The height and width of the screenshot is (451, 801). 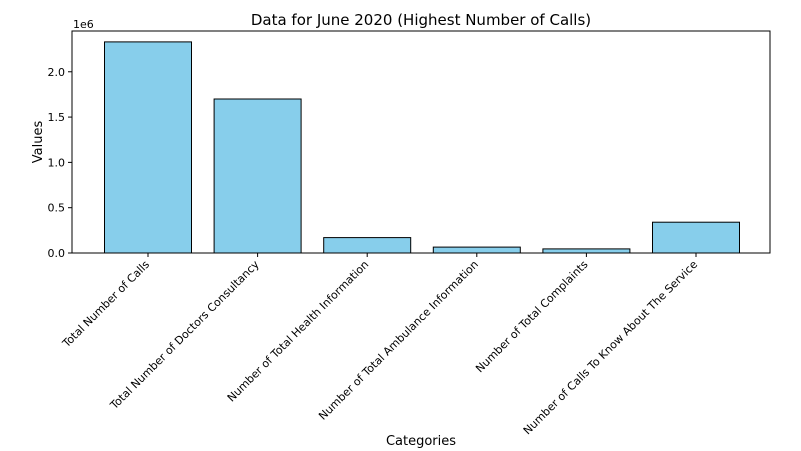 I want to click on x-tick-label: Total Number of Calls, so click(x=105, y=304).